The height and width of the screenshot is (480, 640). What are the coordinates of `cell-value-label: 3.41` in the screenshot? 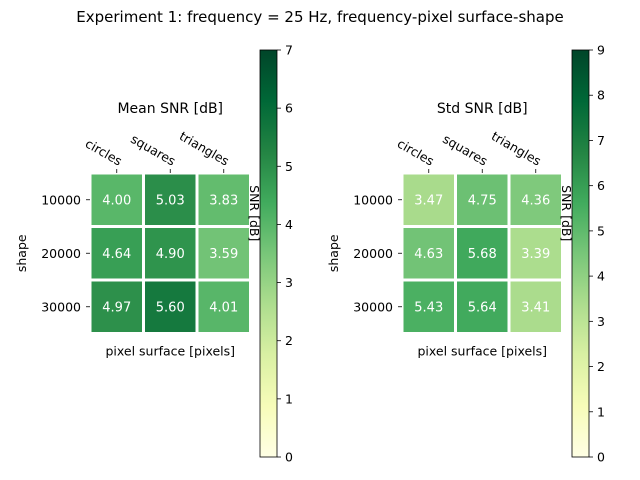 It's located at (535, 307).